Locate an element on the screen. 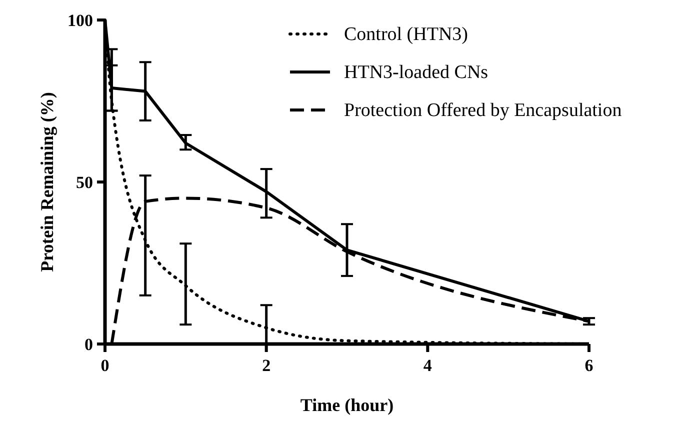  y-tick-label: 50 is located at coordinates (84, 182).